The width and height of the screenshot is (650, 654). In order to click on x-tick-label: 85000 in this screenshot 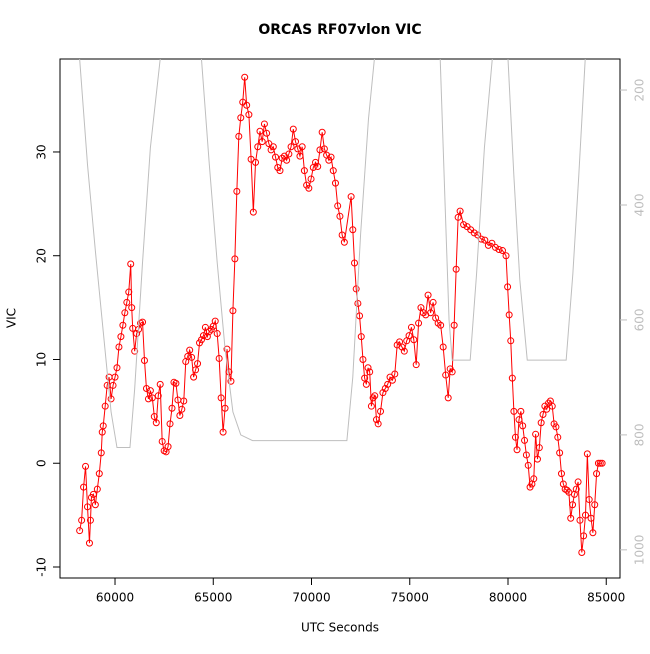, I will do `click(606, 598)`.